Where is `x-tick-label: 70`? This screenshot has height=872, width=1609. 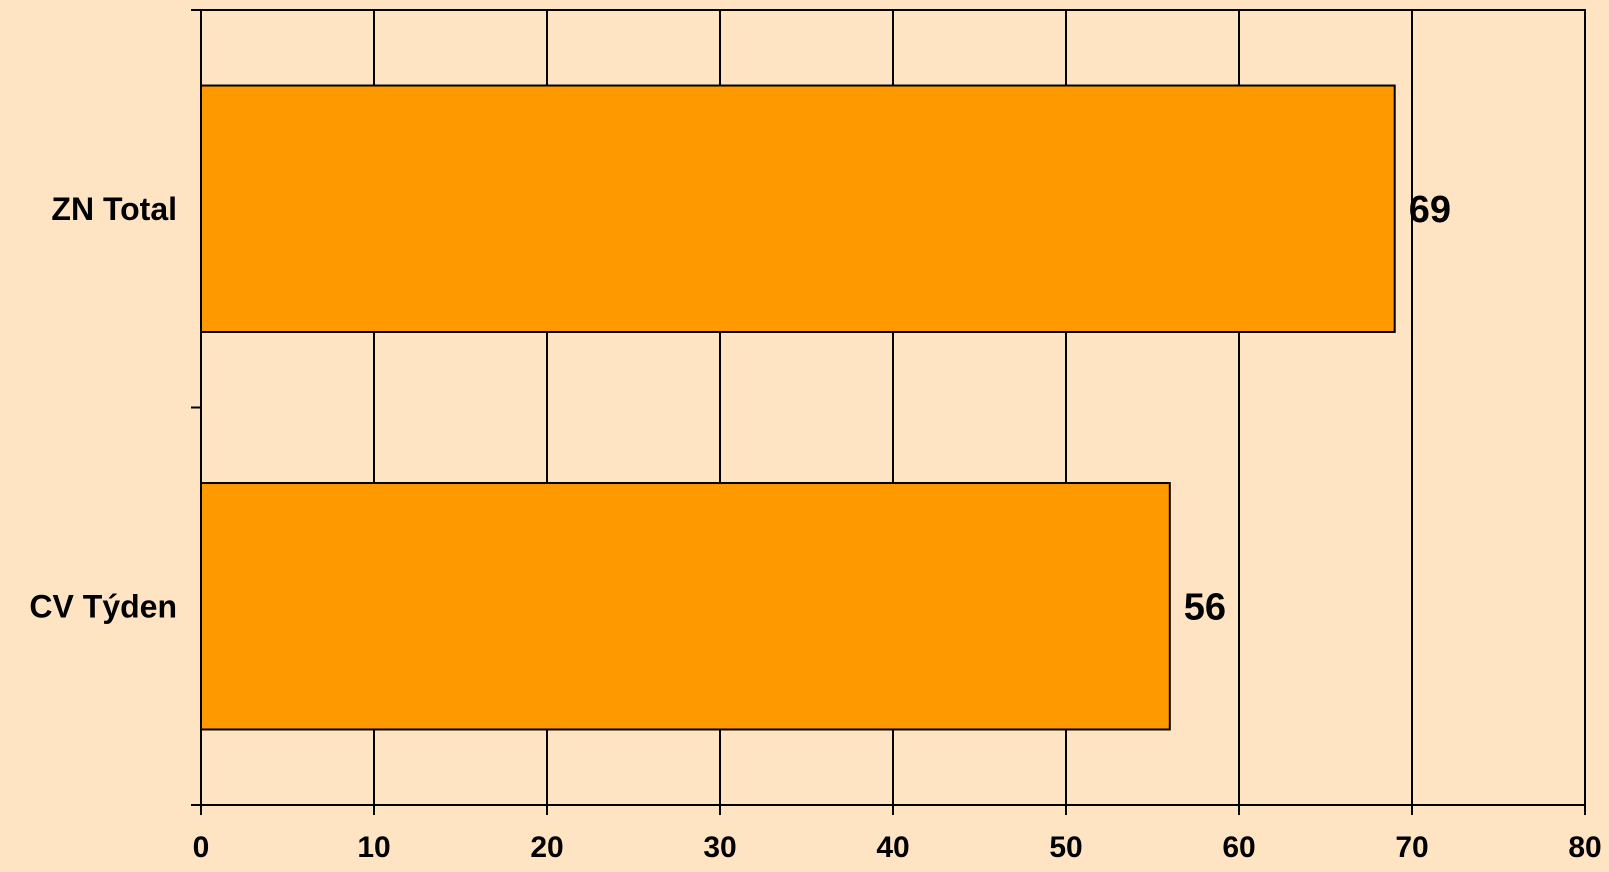 x-tick-label: 70 is located at coordinates (1411, 847).